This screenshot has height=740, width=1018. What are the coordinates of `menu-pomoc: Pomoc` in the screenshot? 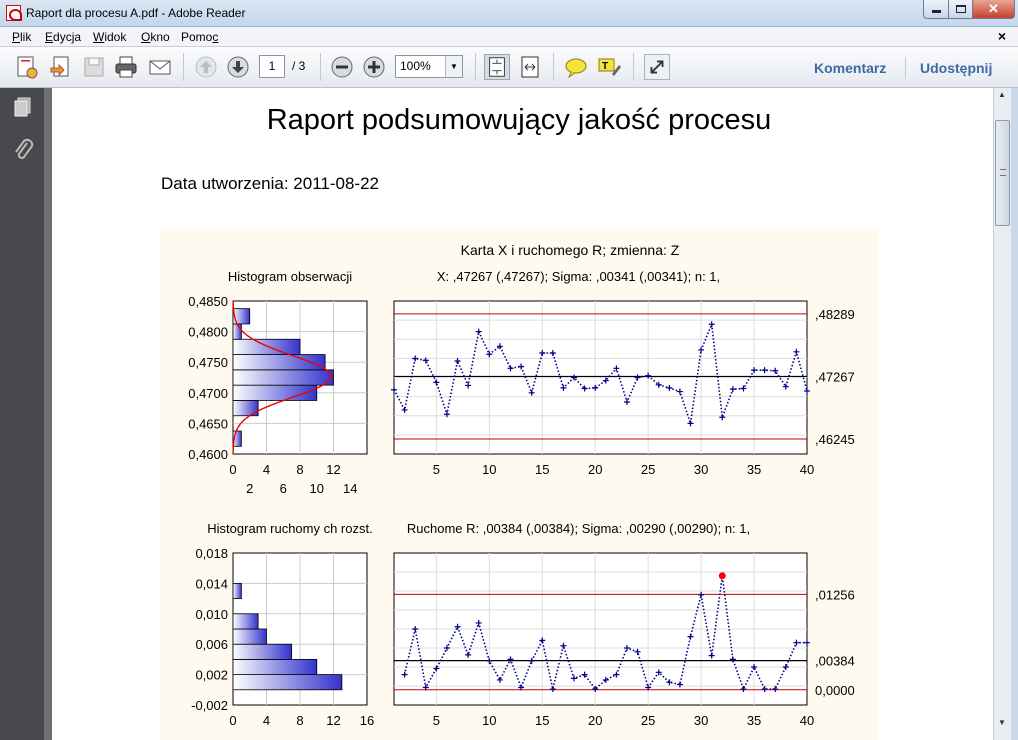 It's located at (200, 37).